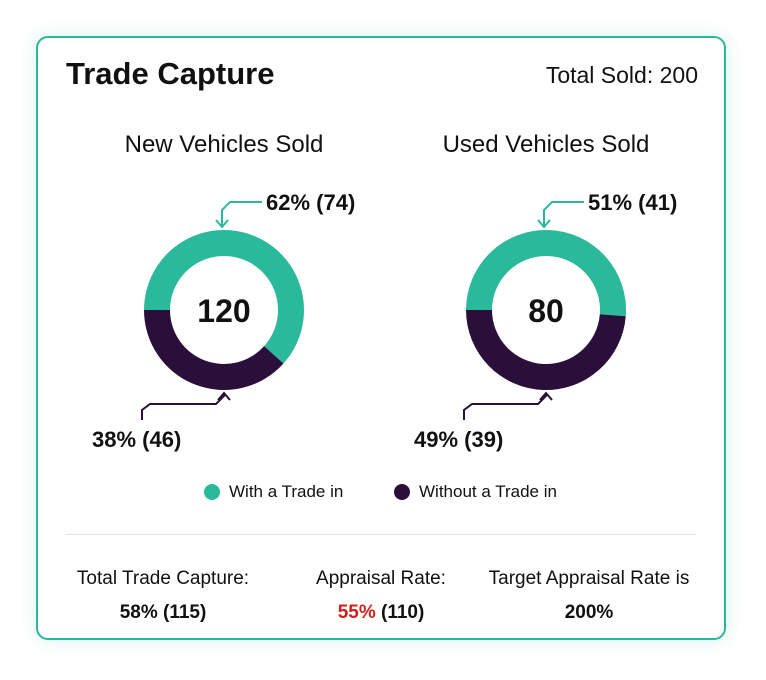 This screenshot has height=680, width=766. What do you see at coordinates (402, 492) in the screenshot?
I see `legend-without-swatch` at bounding box center [402, 492].